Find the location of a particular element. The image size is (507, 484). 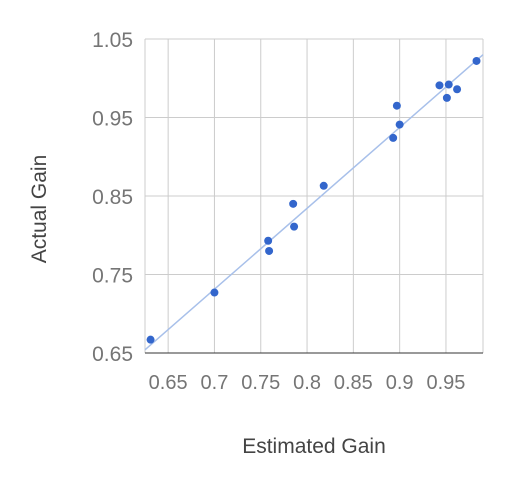

x-tick-label: 0.8 is located at coordinates (307, 383).